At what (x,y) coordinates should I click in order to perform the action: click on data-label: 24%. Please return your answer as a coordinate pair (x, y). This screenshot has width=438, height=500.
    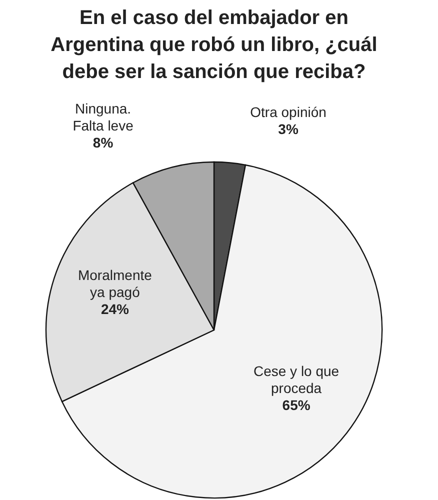
    Looking at the image, I should click on (115, 308).